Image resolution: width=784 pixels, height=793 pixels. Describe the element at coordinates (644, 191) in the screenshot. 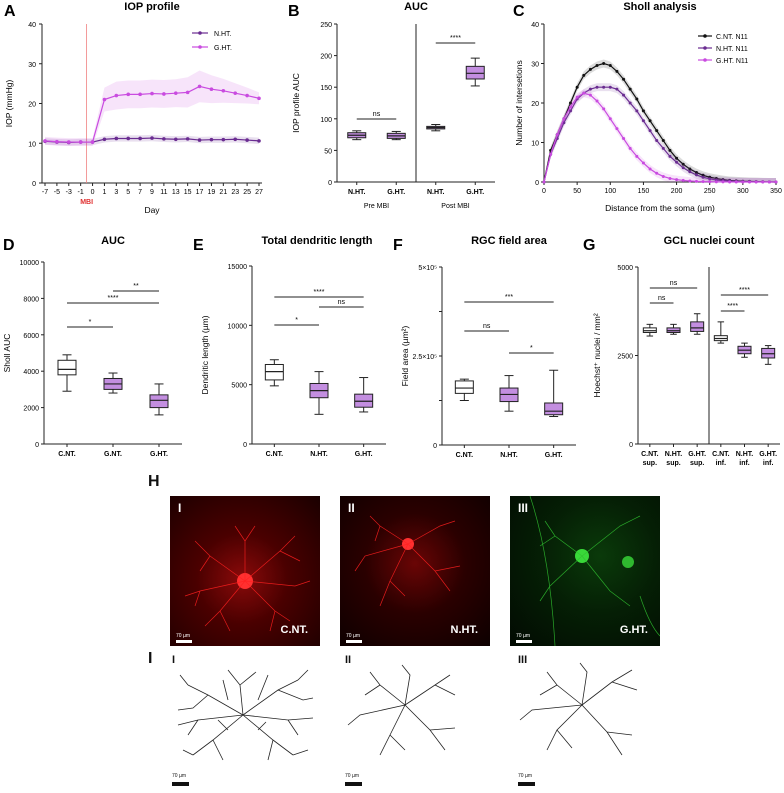

I see `chart-c-x-tick-label: 150` at that location.